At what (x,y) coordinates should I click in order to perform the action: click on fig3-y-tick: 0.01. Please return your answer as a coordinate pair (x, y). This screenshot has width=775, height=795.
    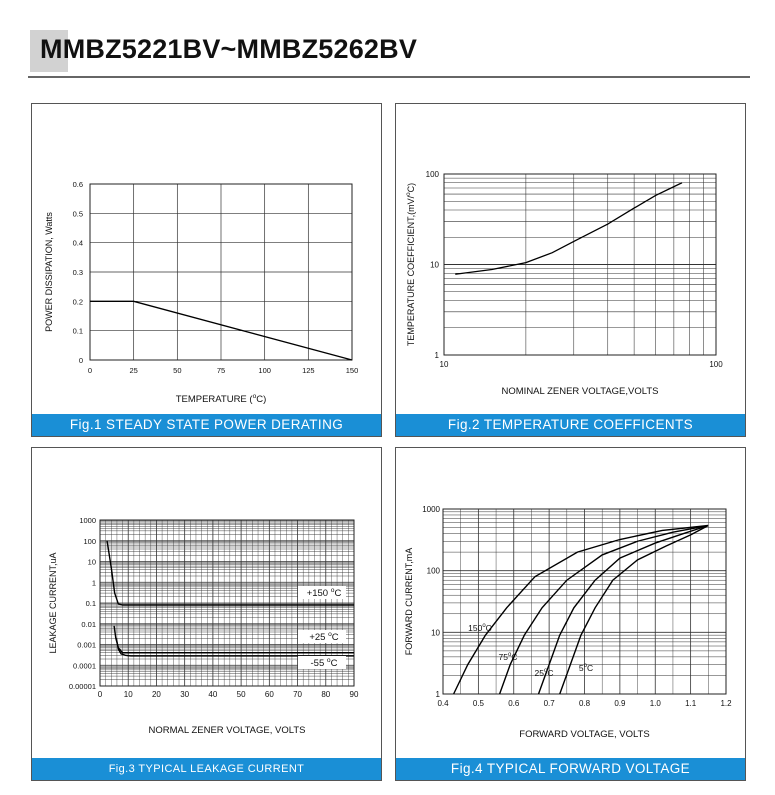
    Looking at the image, I should click on (88, 624).